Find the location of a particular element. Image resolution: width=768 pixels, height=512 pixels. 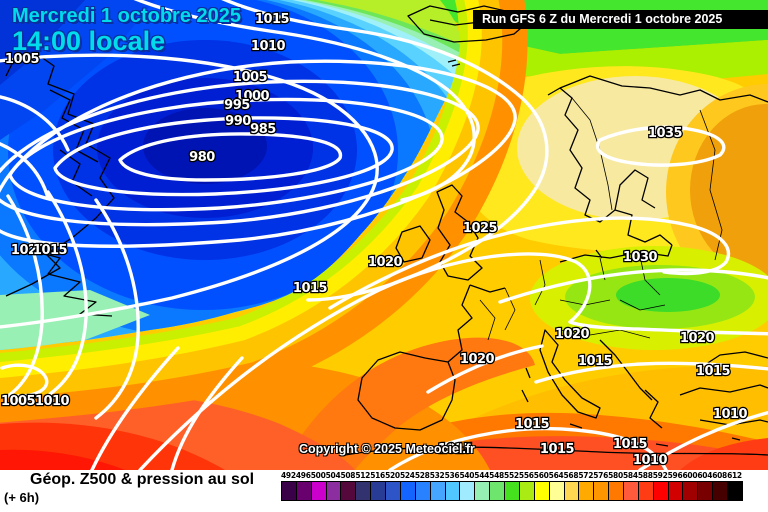

run-info-box: Run GFS 6 Z du Mercredi 1 octobre 2025 is located at coordinates (620, 19).